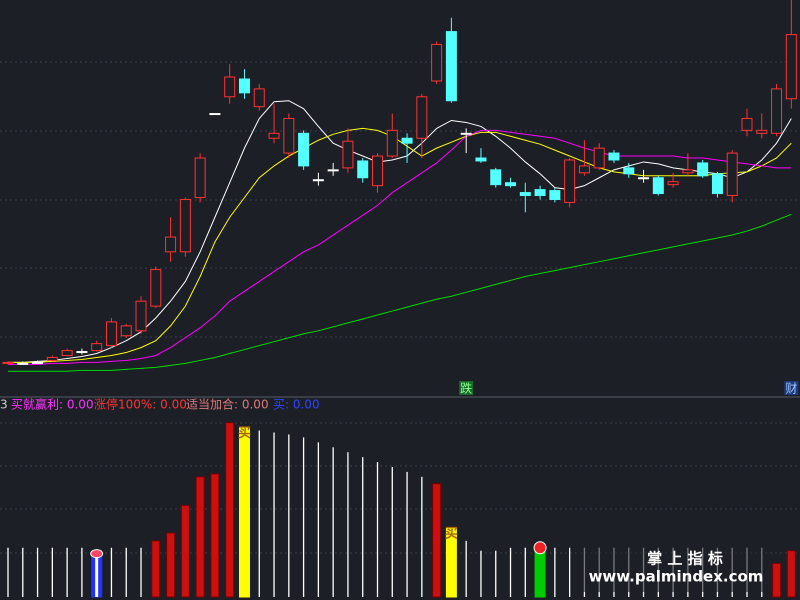  Describe the element at coordinates (685, 559) in the screenshot. I see `watermark-title: 掌 上 指 标` at that location.